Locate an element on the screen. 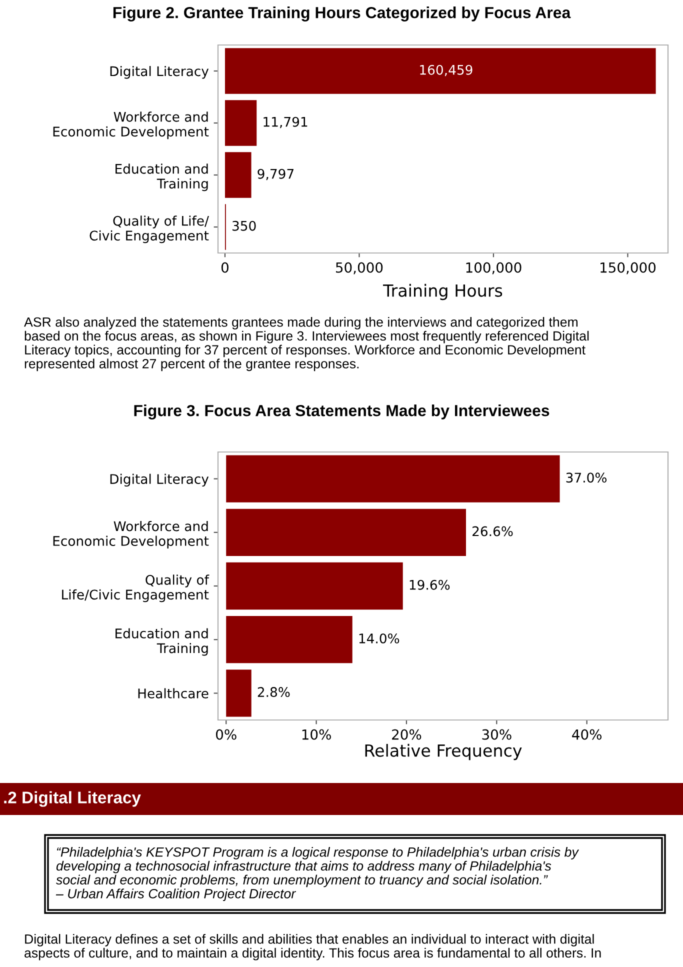 Image resolution: width=683 pixels, height=967 pixels. y-tick-label: Healthcare is located at coordinates (173, 693).